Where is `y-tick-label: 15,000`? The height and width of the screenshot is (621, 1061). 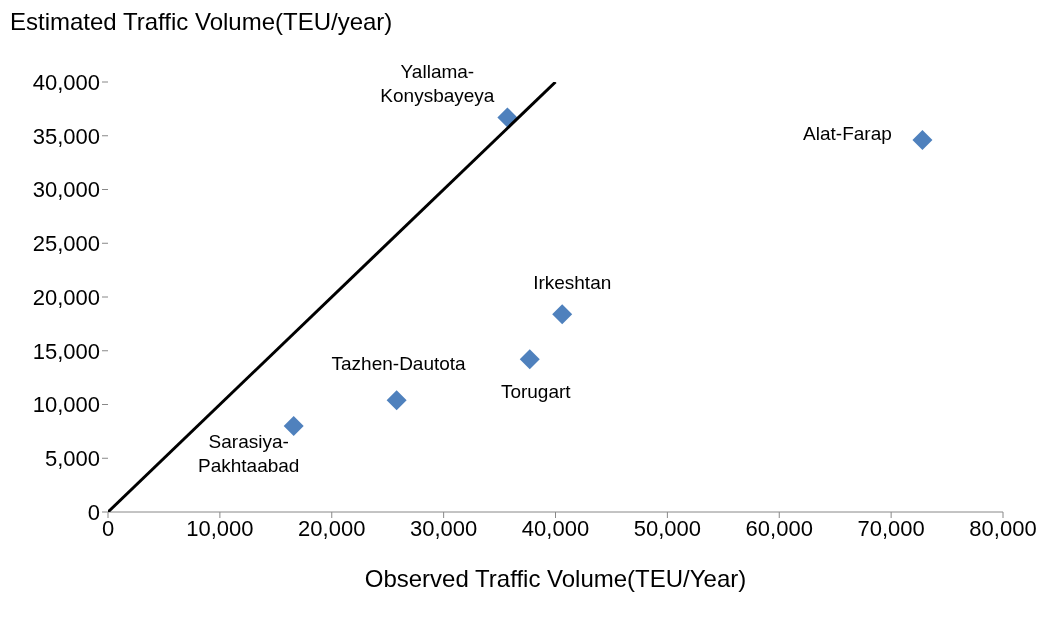 y-tick-label: 15,000 is located at coordinates (66, 351).